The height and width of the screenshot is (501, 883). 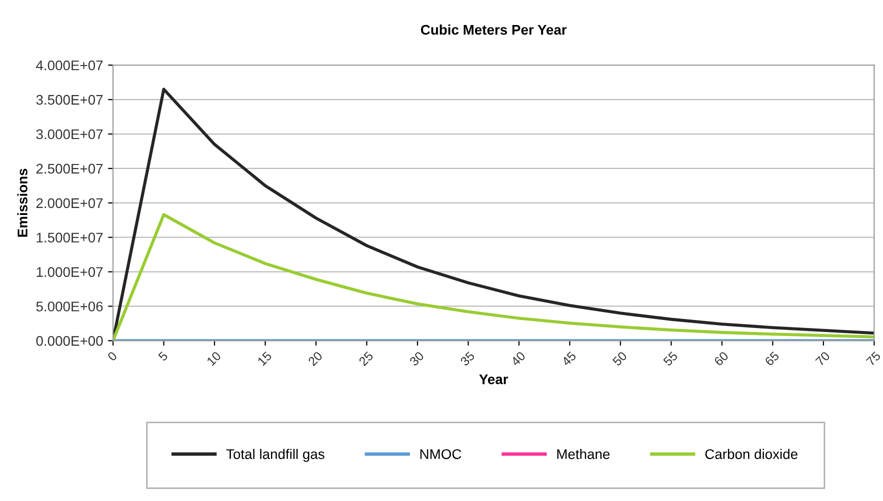 I want to click on x-tick-label: 10, so click(x=214, y=358).